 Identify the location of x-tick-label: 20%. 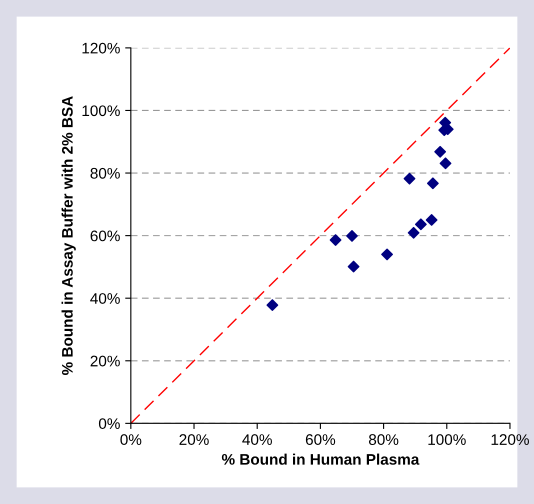
(194, 439).